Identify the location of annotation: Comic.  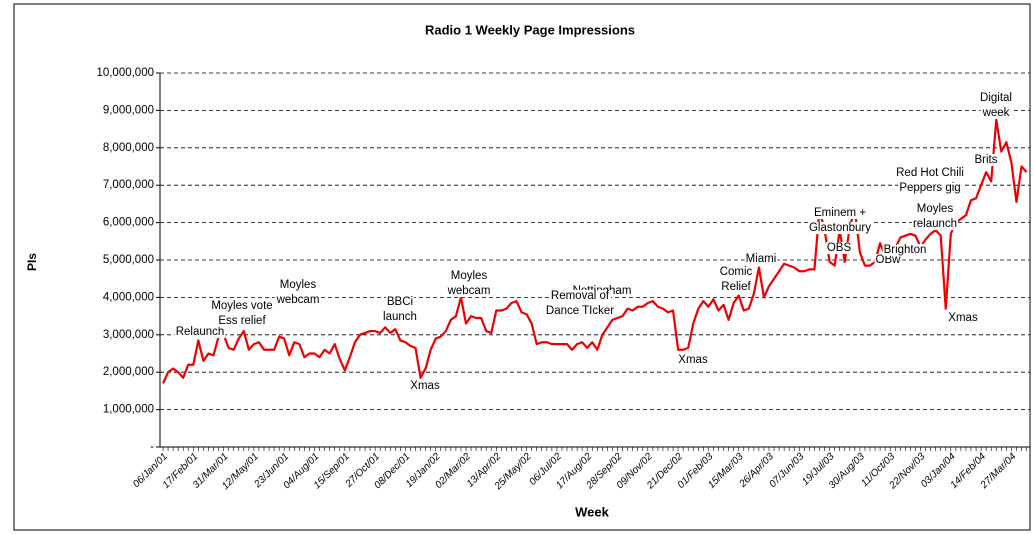
(736, 272).